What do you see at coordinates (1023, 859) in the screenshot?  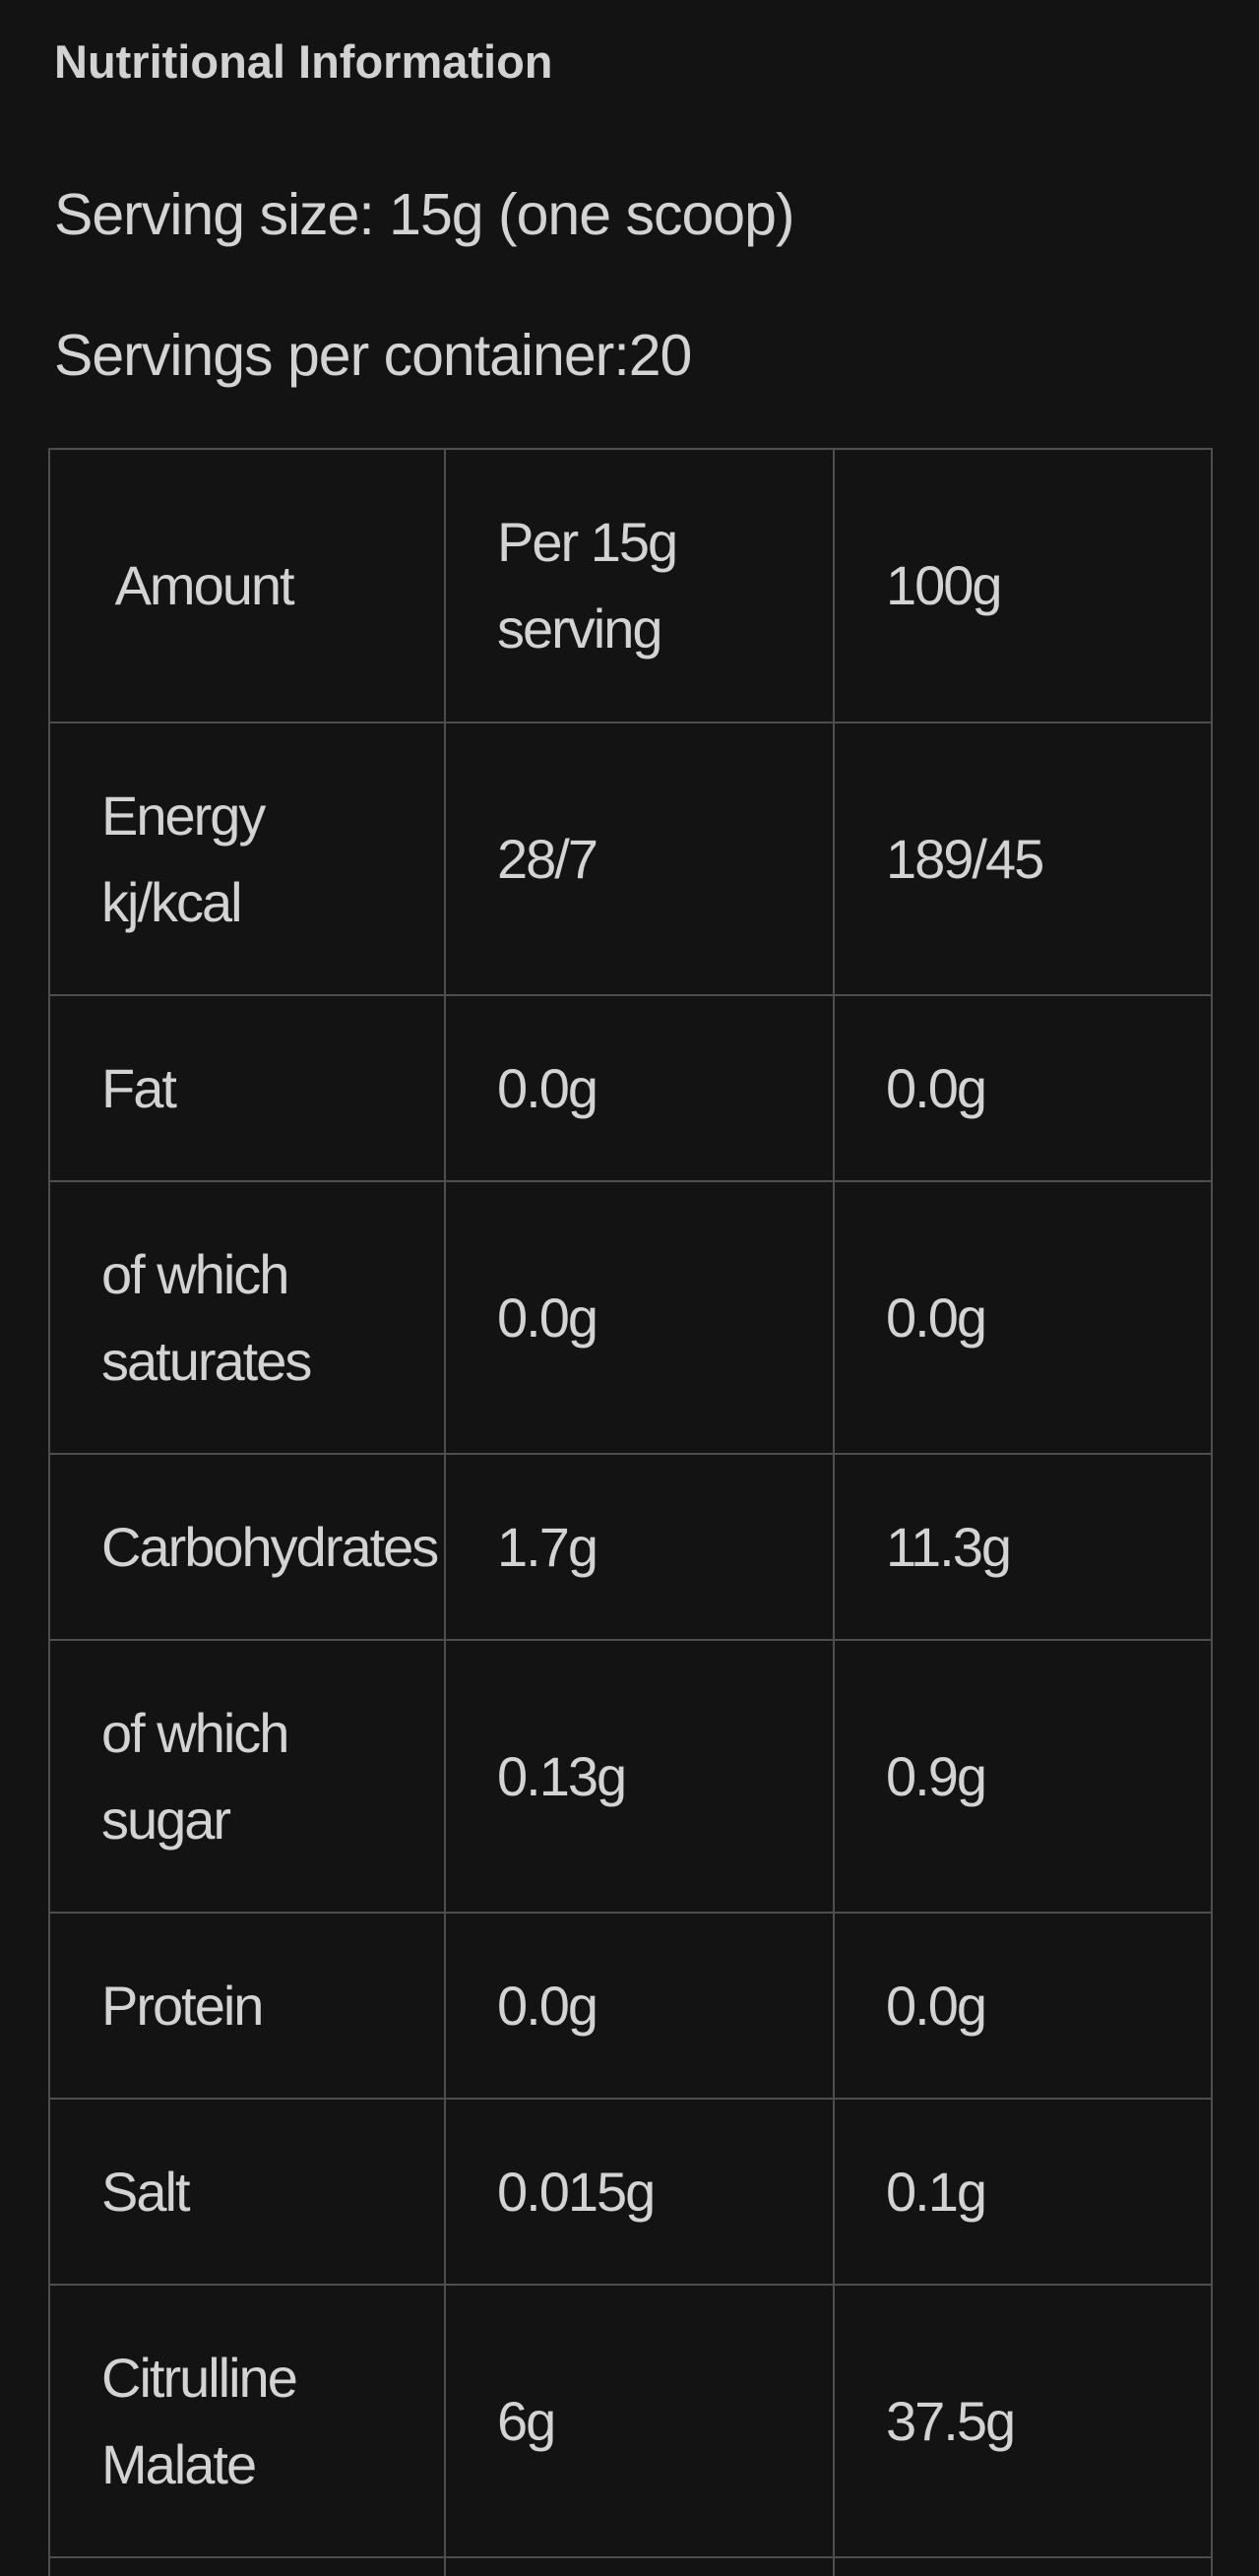 I see `per-100g-cell: 189/45` at bounding box center [1023, 859].